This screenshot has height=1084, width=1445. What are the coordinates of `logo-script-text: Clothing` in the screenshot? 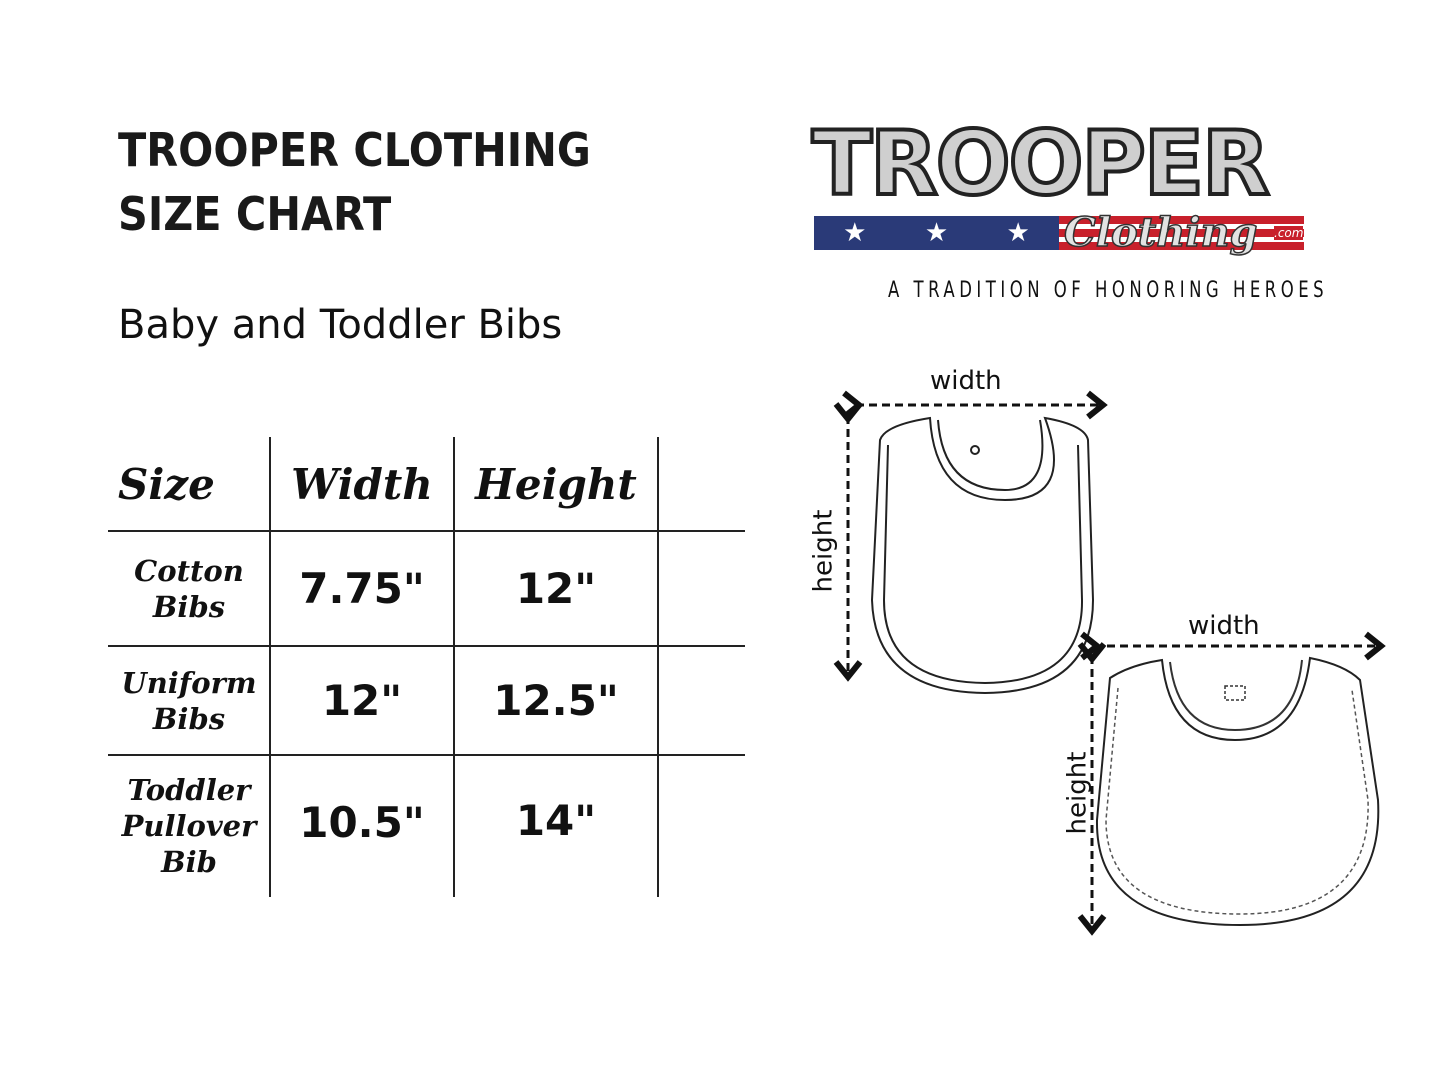 It's located at (1160, 233).